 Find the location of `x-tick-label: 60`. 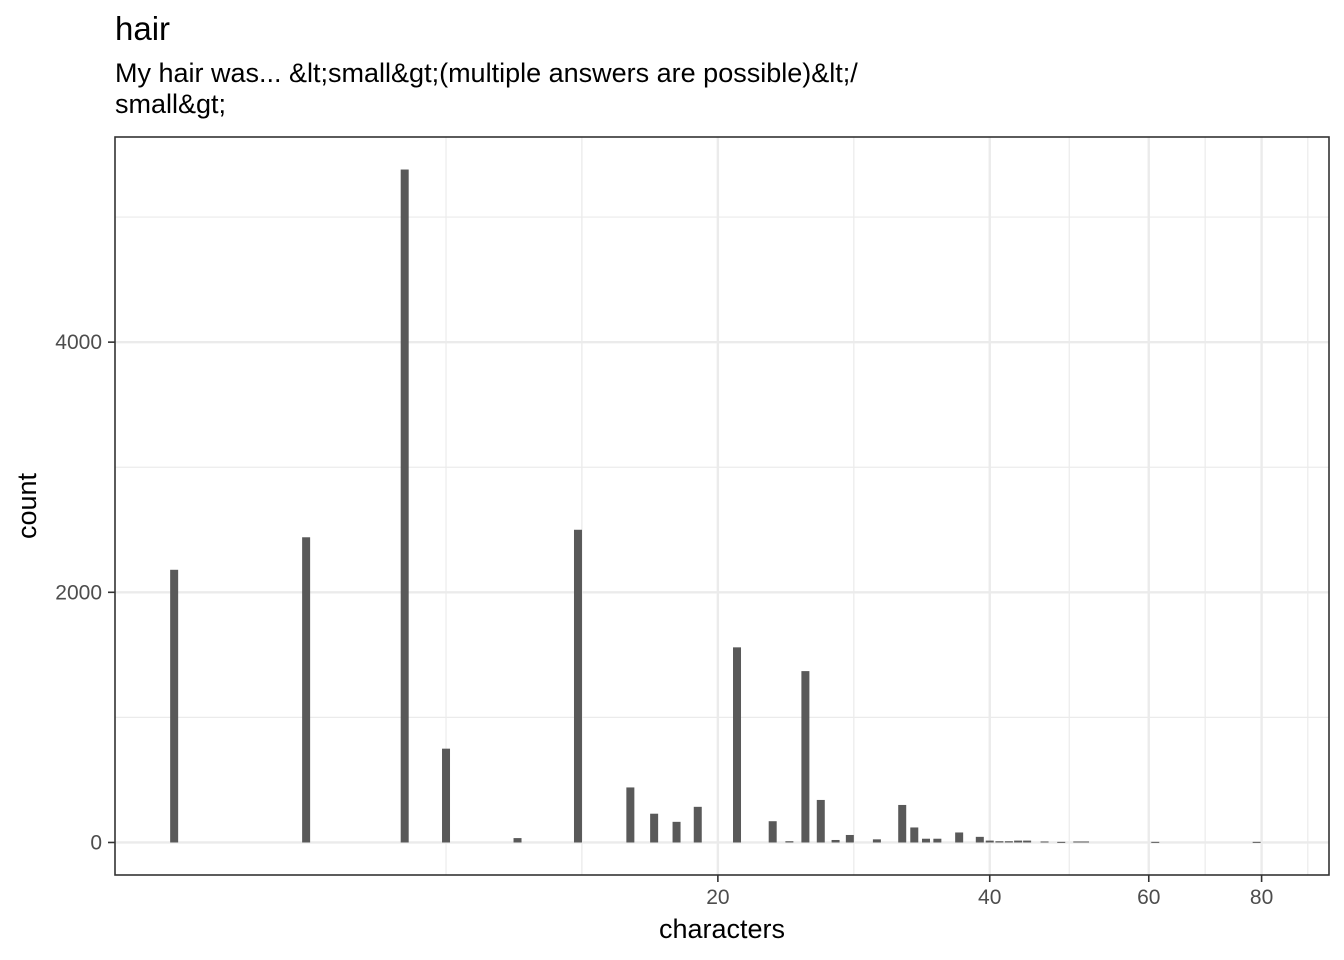

x-tick-label: 60 is located at coordinates (1148, 897).